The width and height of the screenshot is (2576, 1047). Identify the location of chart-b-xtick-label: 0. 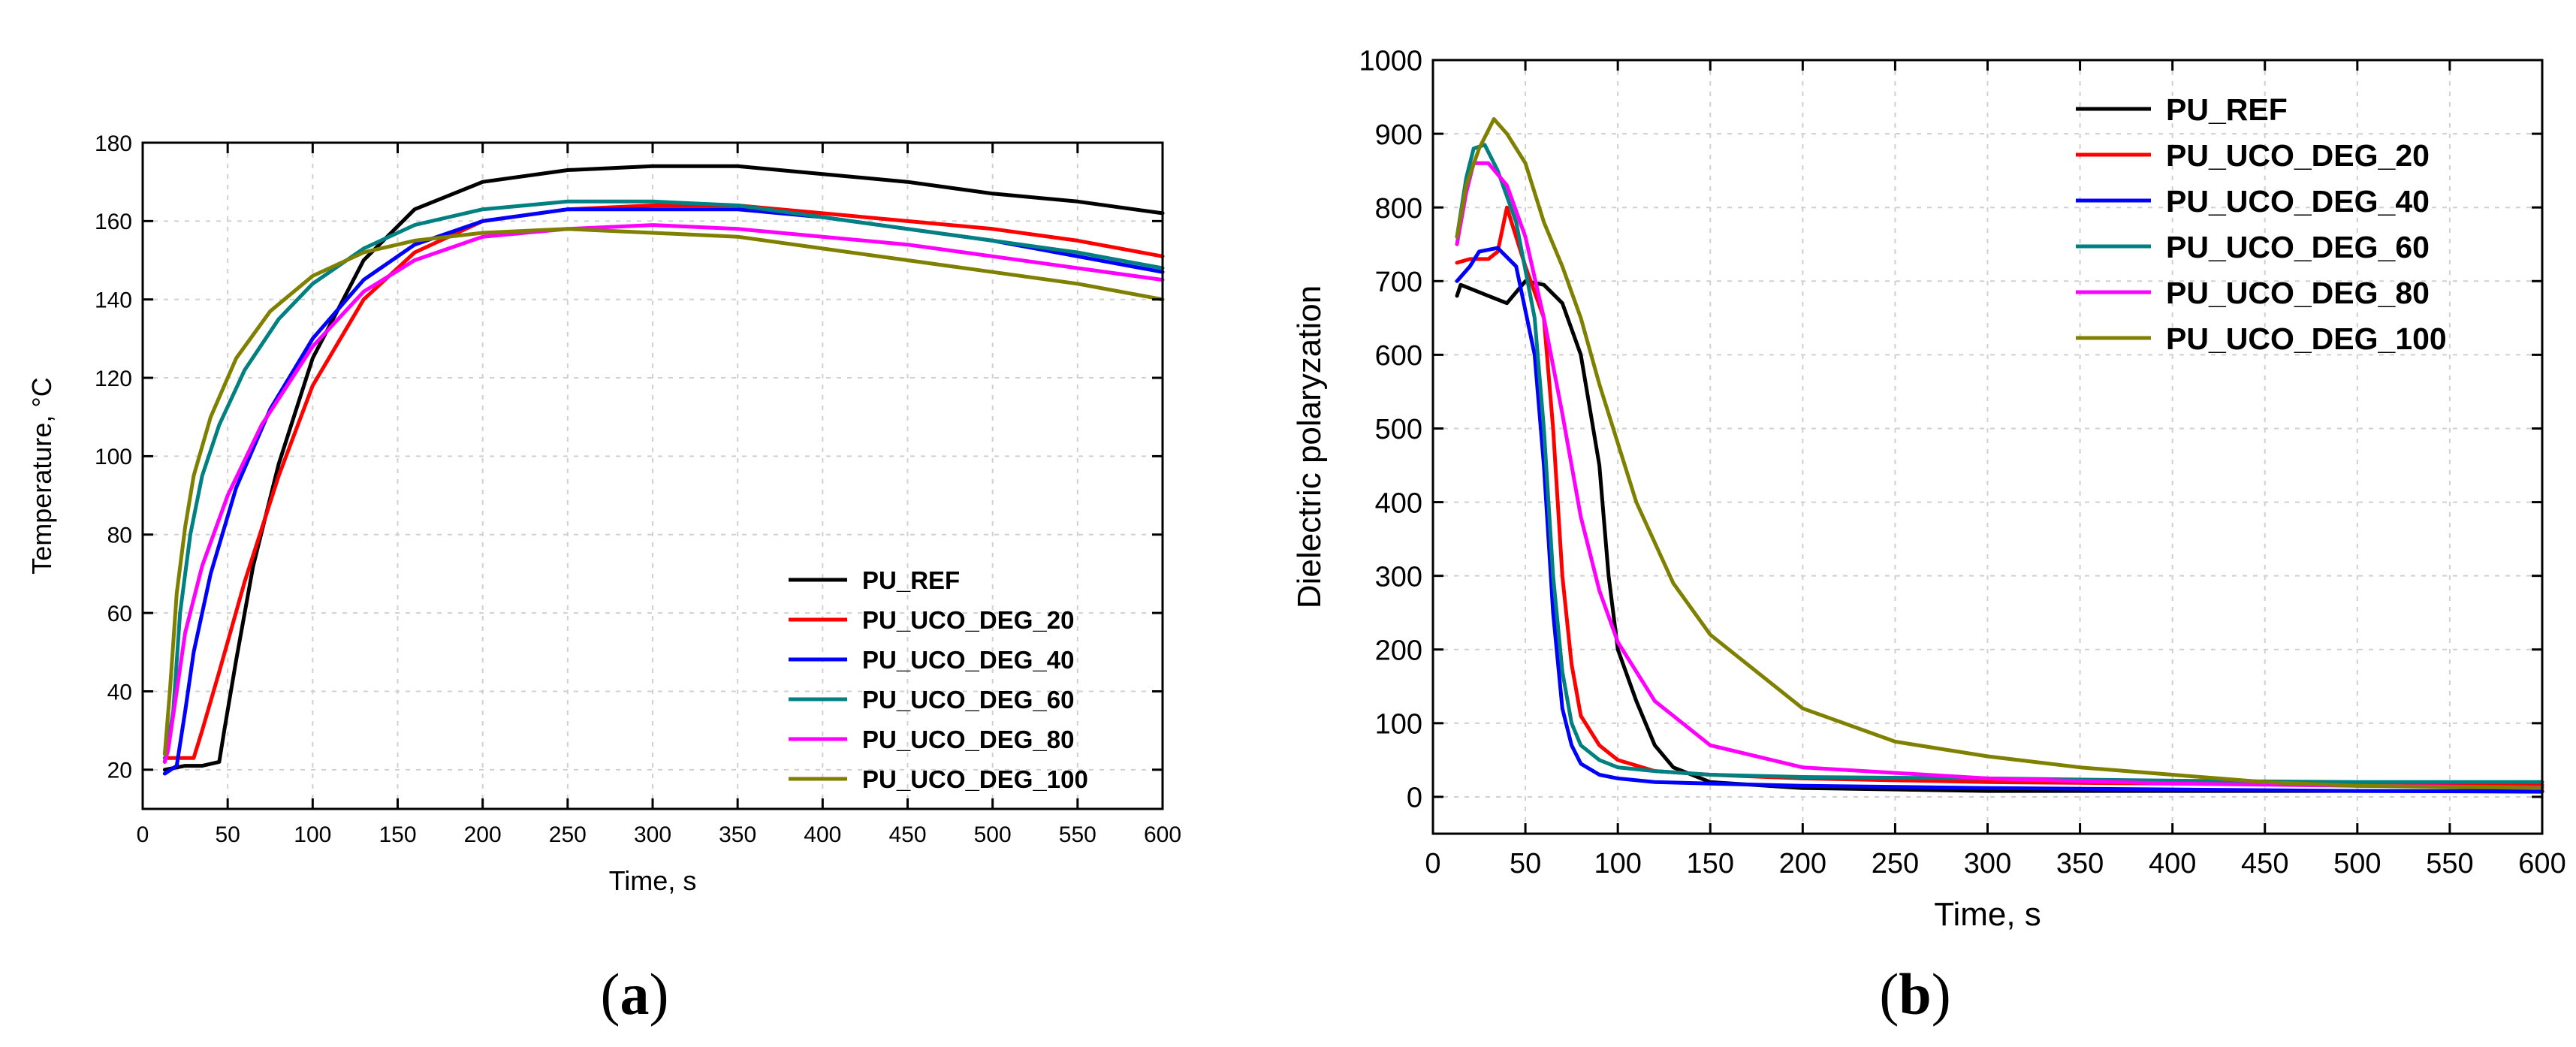
(1432, 864).